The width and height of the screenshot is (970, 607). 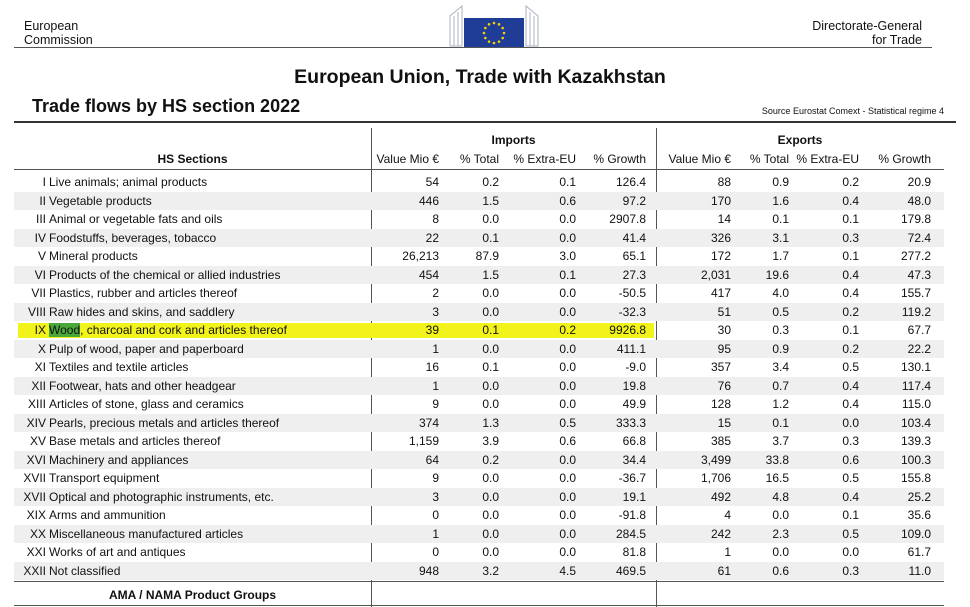 I want to click on section-label-text: Not classified, so click(x=85, y=570).